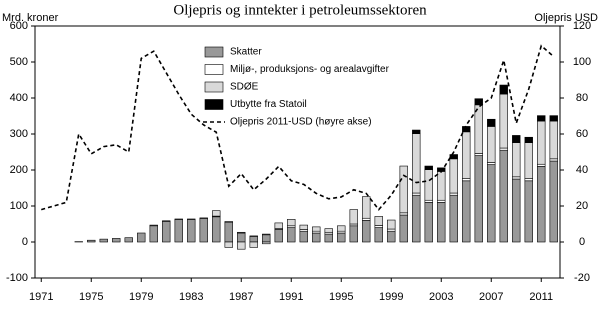 The image size is (600, 311). I want to click on x-tick-label: 1991, so click(291, 297).